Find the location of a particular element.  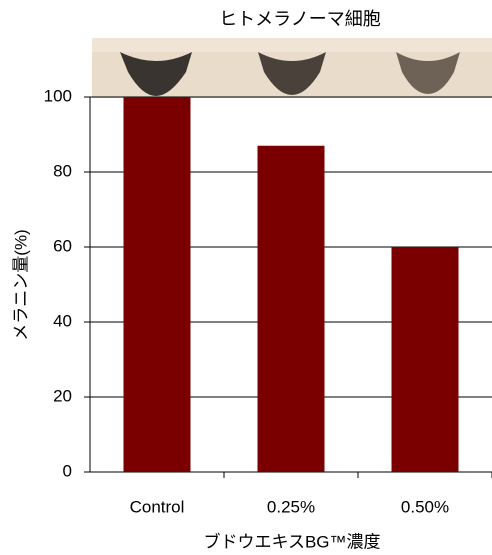

y-tick-label: 20 is located at coordinates (62, 395).